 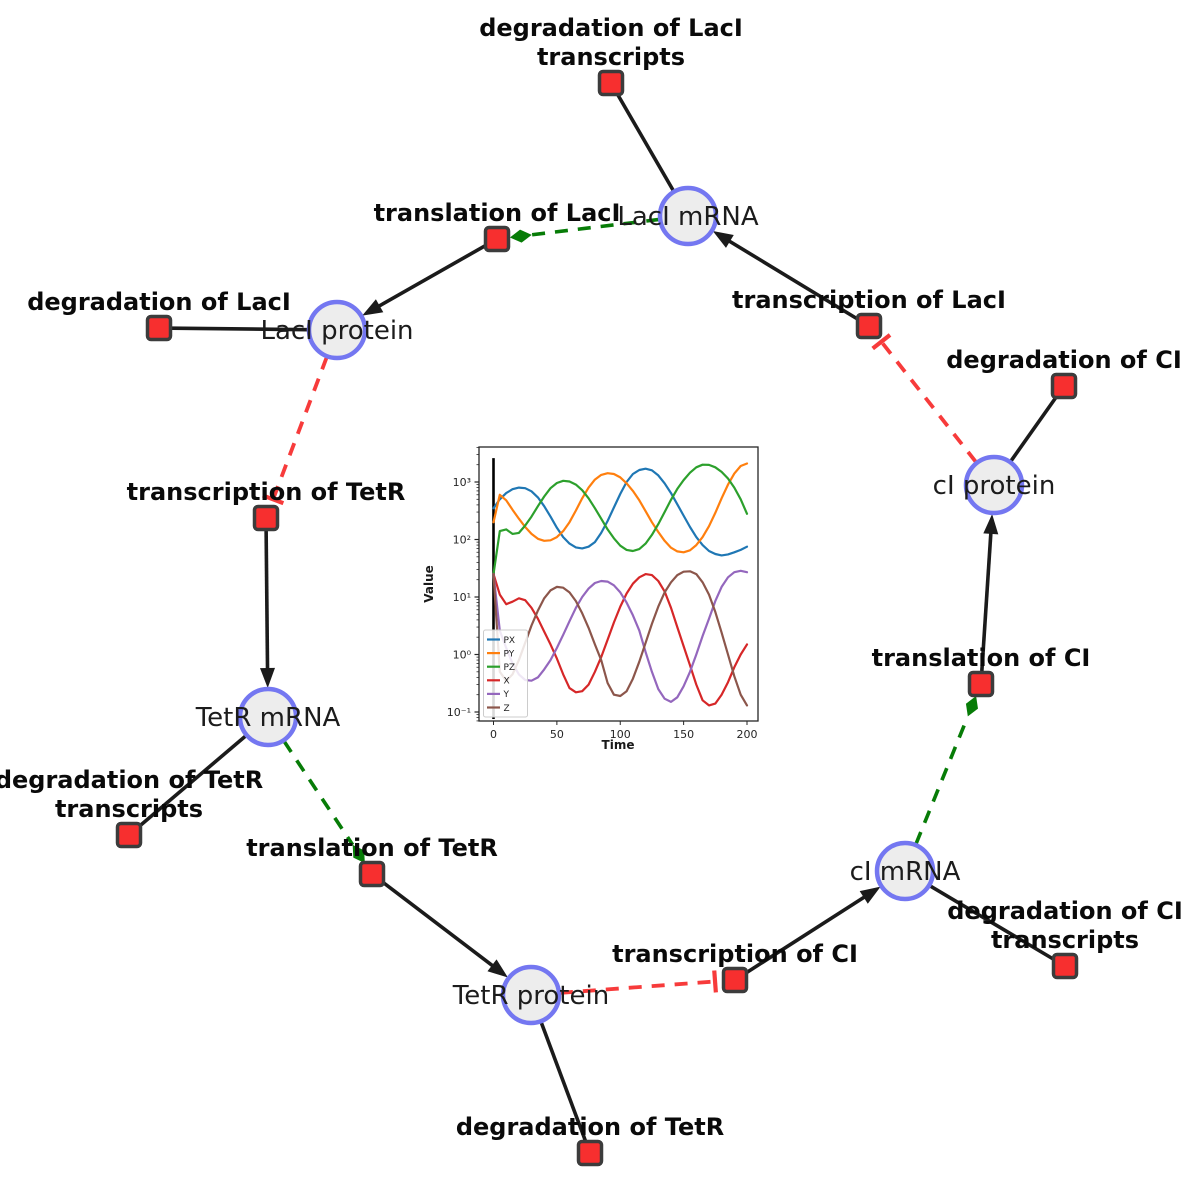 I want to click on reaction-label-deg_laci_tx: transcripts, so click(x=611, y=57).